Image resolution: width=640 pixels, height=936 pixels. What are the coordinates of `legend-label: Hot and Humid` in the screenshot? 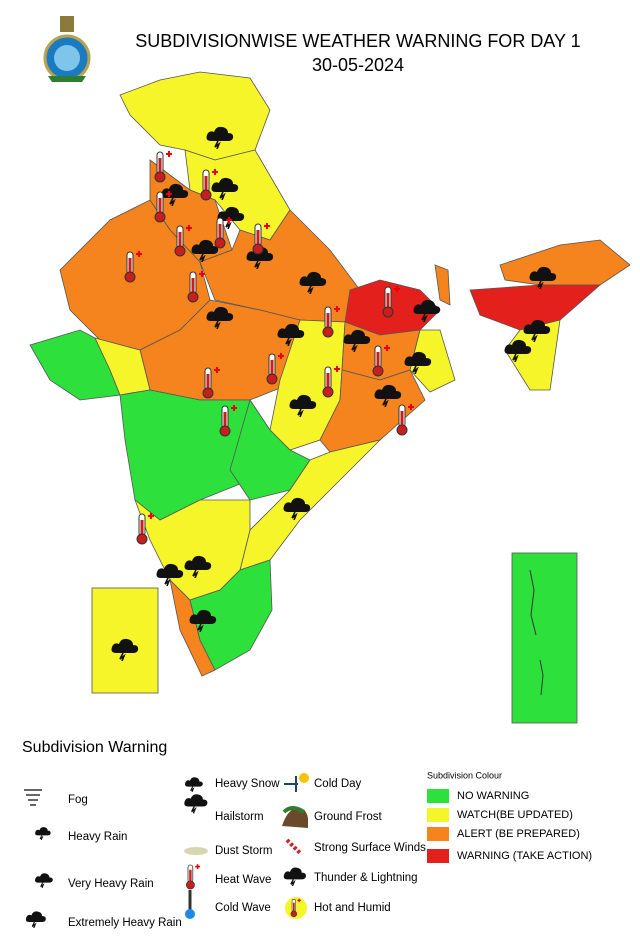 It's located at (352, 908).